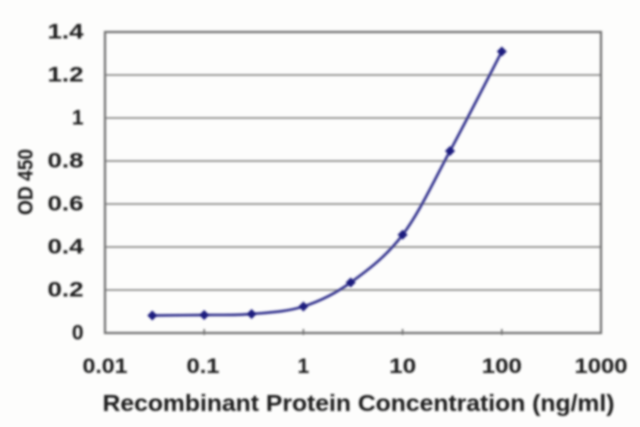 The image size is (640, 427). I want to click on svg-text: OD 450, so click(26, 182).